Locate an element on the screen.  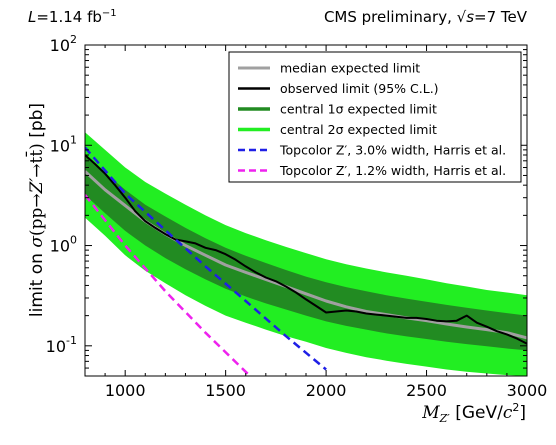
y-tick-label: 10² is located at coordinates (63, 44).